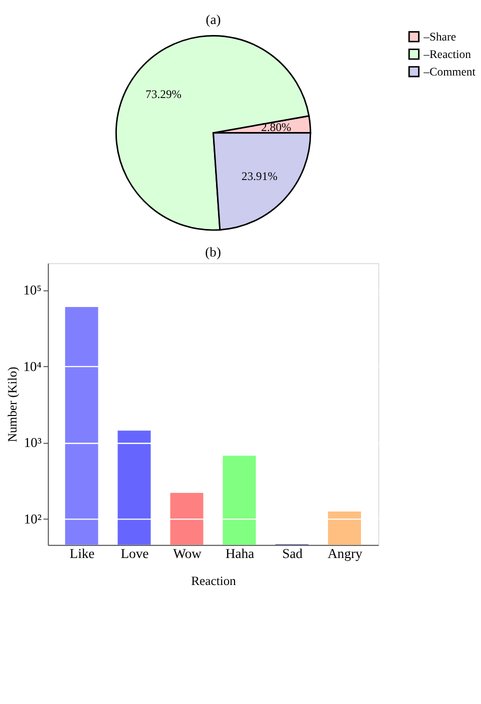 The height and width of the screenshot is (704, 481). I want to click on x-tick-label: Wow, so click(187, 554).